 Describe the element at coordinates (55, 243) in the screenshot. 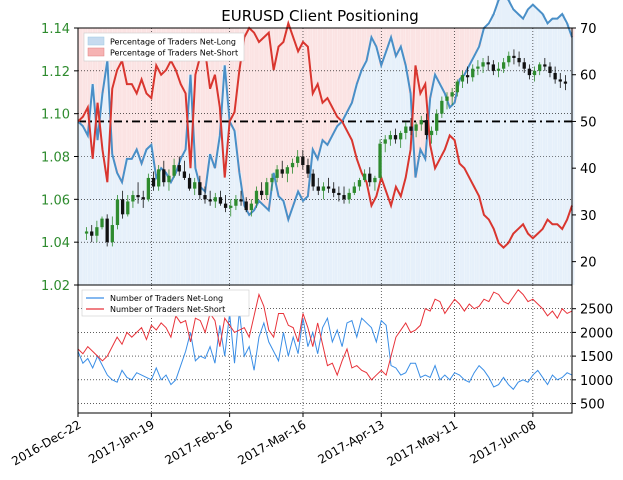

I see `price-tick-label: 1.04` at that location.